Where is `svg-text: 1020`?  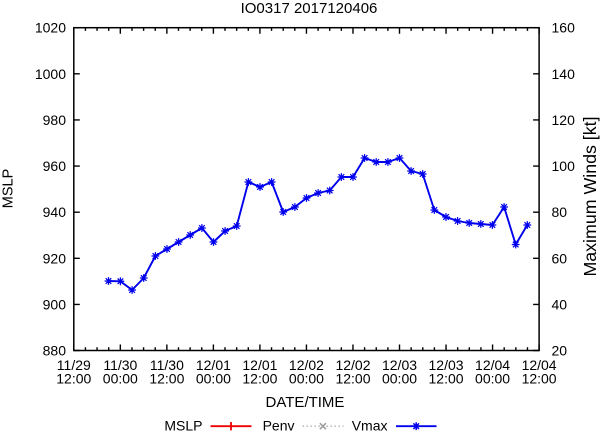 svg-text: 1020 is located at coordinates (50, 28).